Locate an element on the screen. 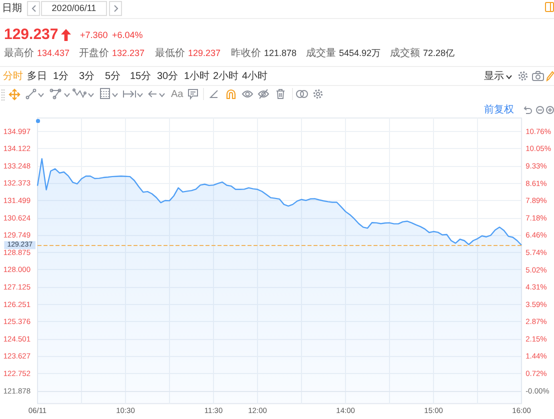 The image size is (554, 419). text: 2小时 is located at coordinates (226, 76).